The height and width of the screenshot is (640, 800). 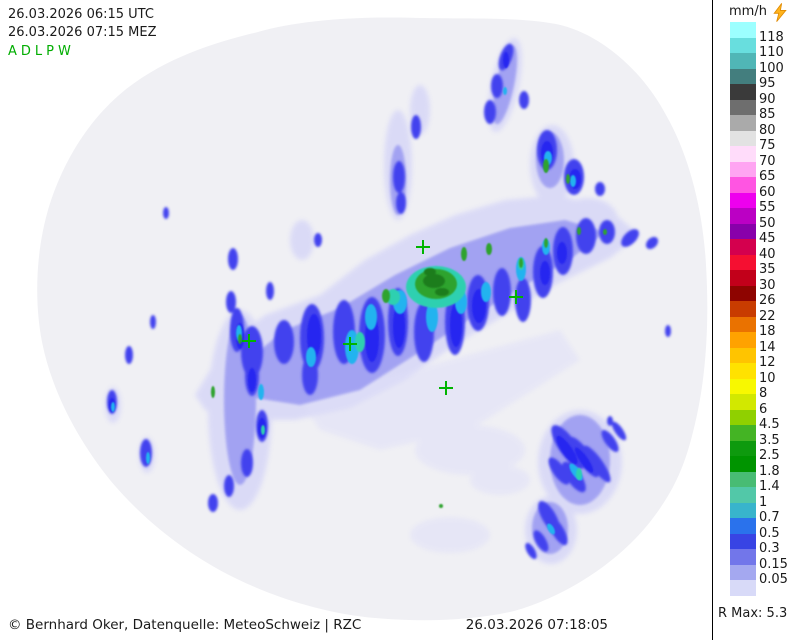 I want to click on mez-timestamp: 26.03.2026 07:15 MEZ, so click(x=82, y=32).